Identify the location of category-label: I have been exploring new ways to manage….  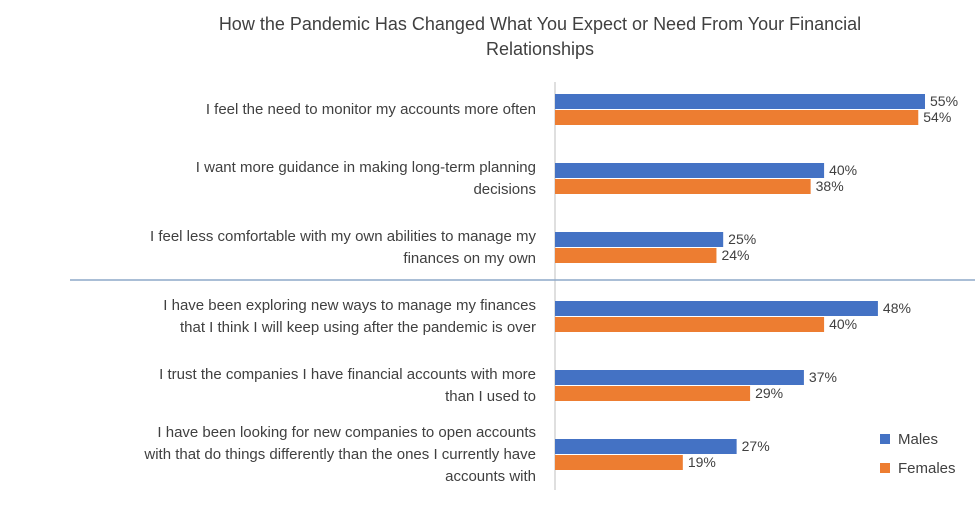
(349, 305).